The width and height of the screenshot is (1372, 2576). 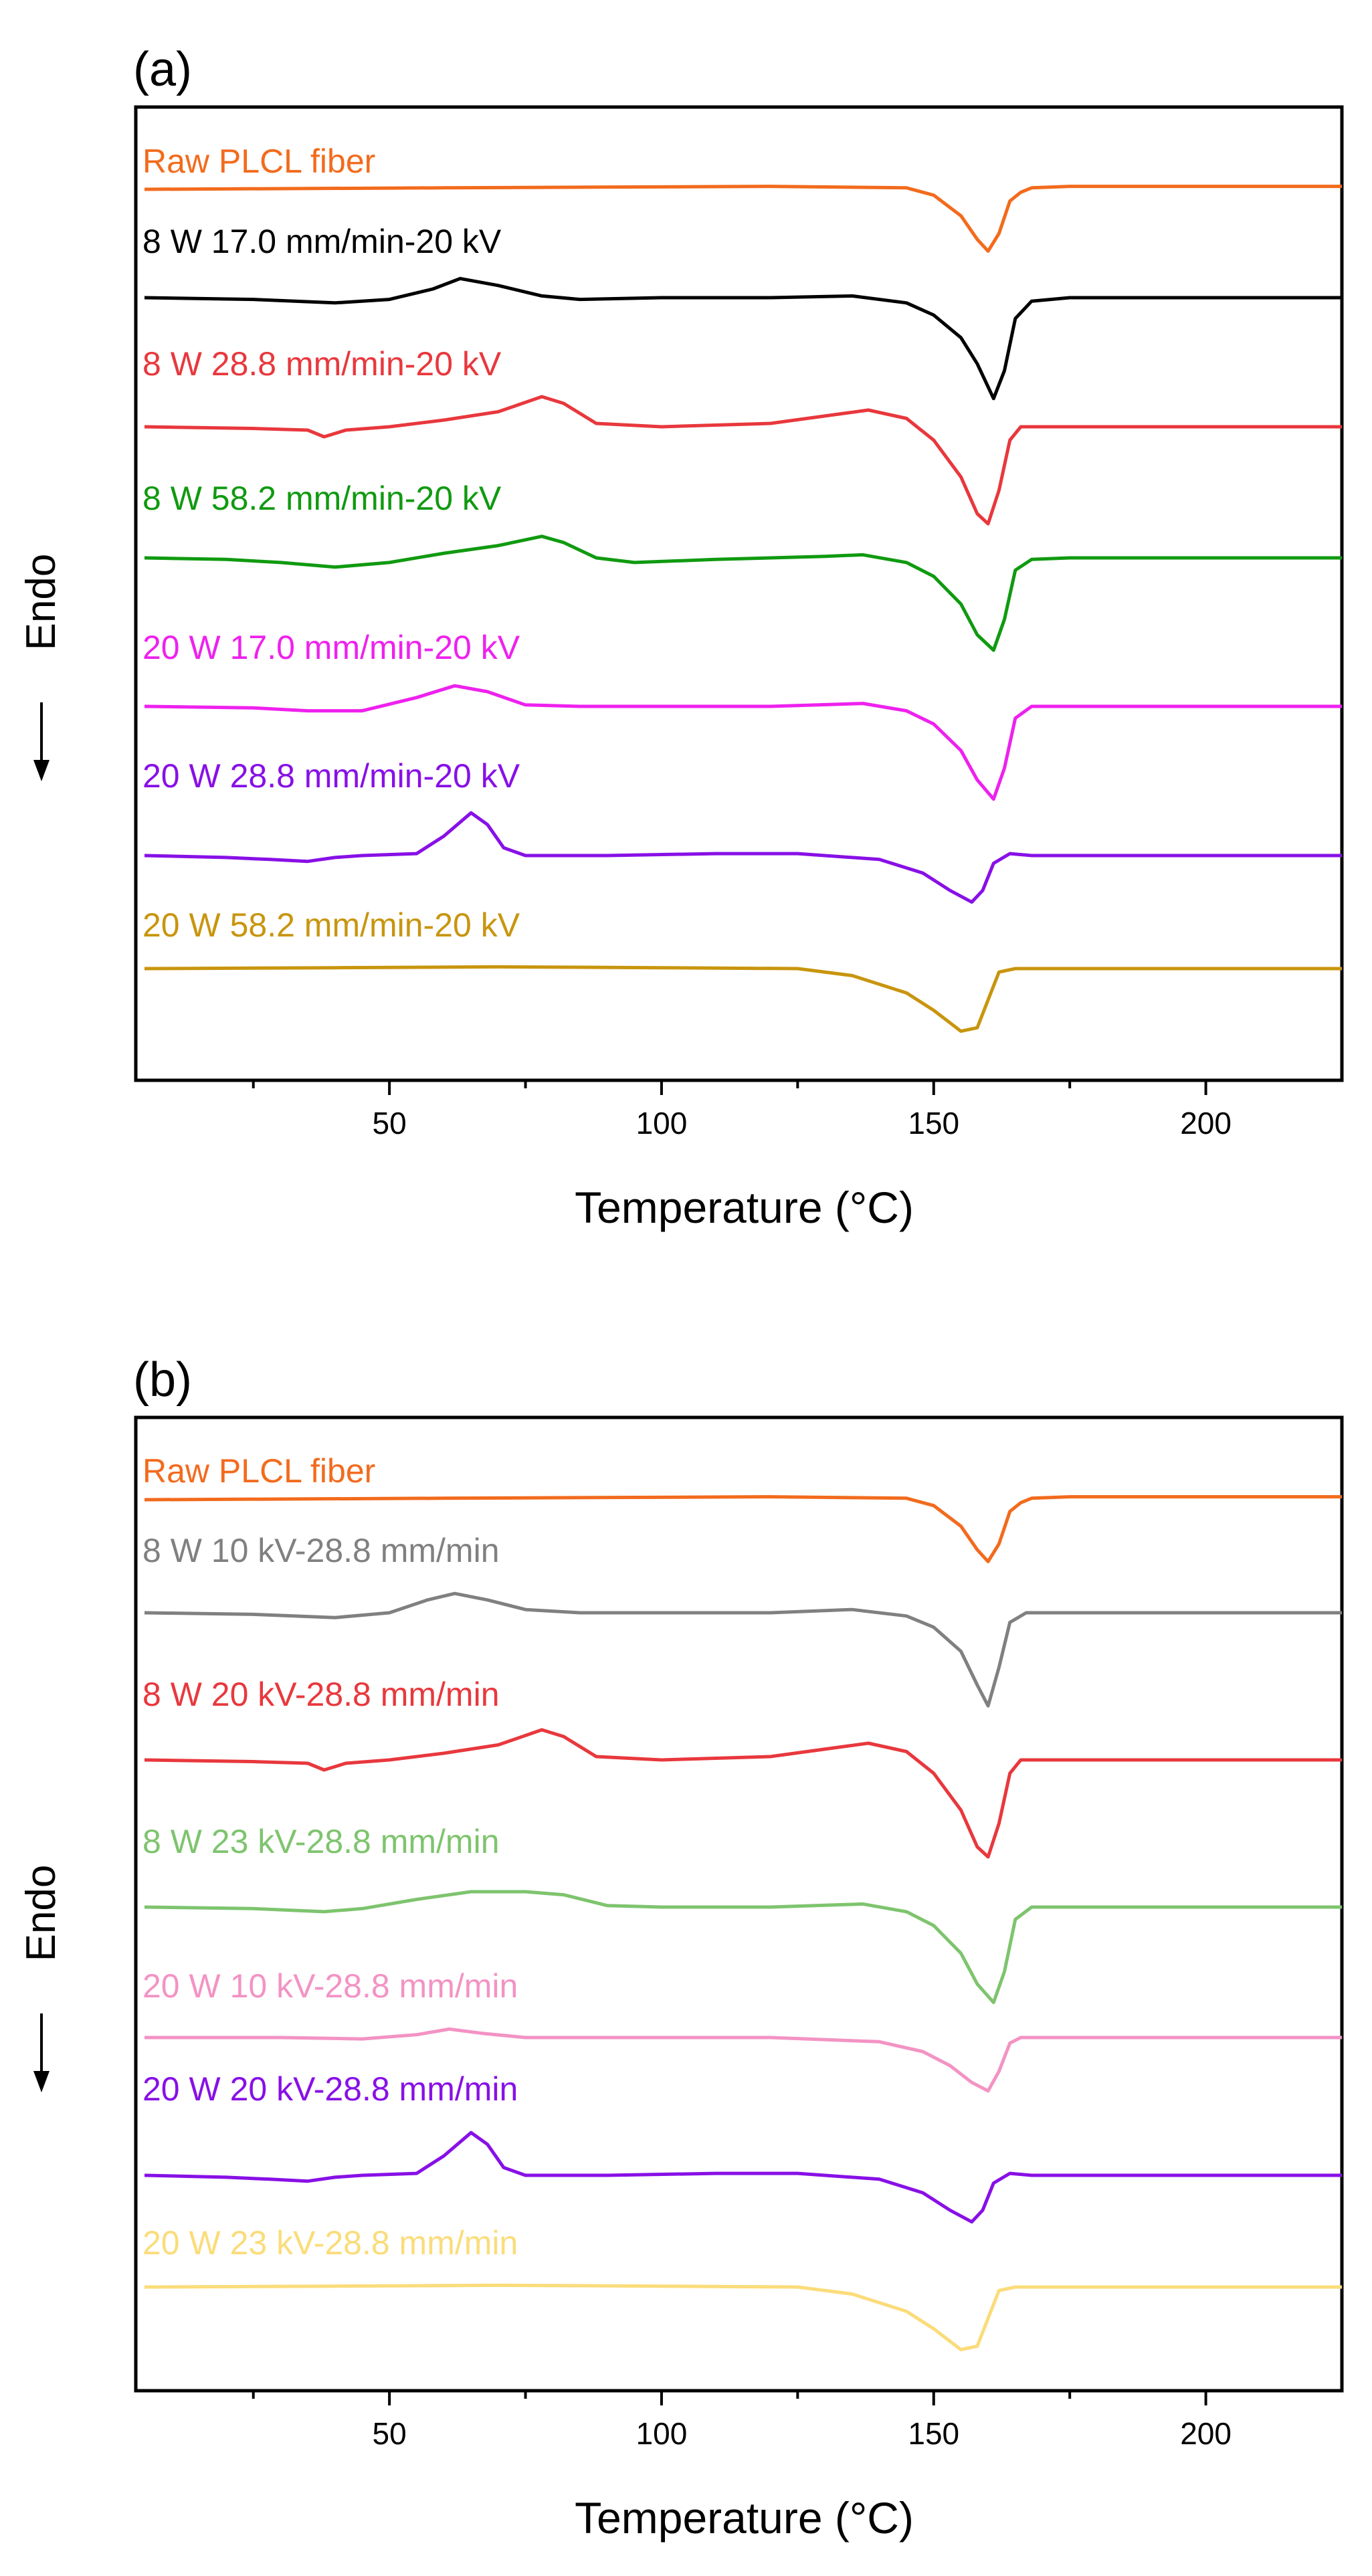 What do you see at coordinates (330, 2243) in the screenshot?
I see `series-label: 20 W 23 kV-28.8 mm/min` at bounding box center [330, 2243].